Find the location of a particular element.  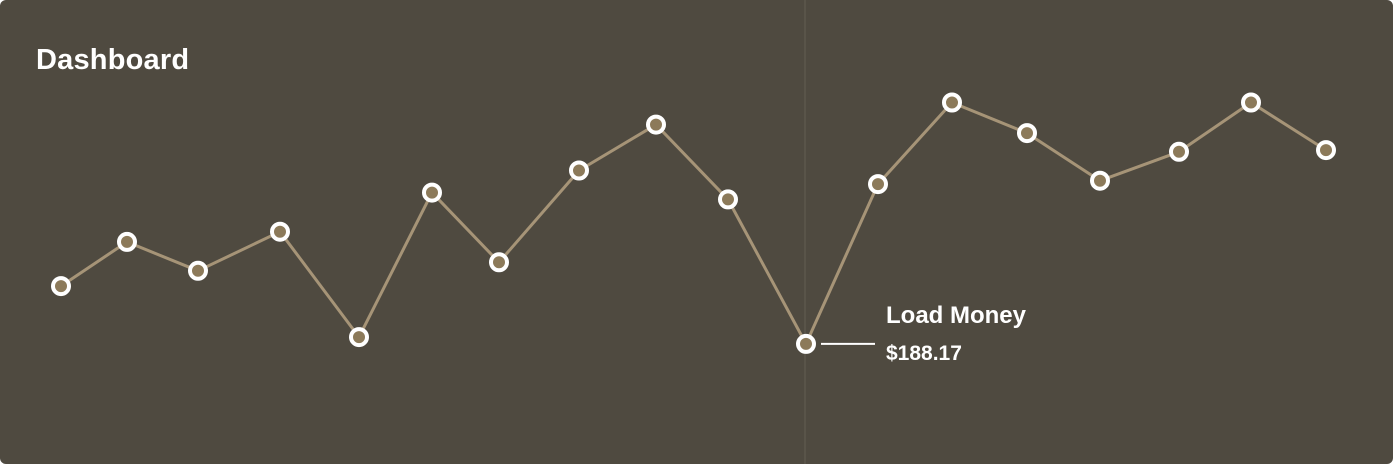

page-title: Dashboard is located at coordinates (113, 60).